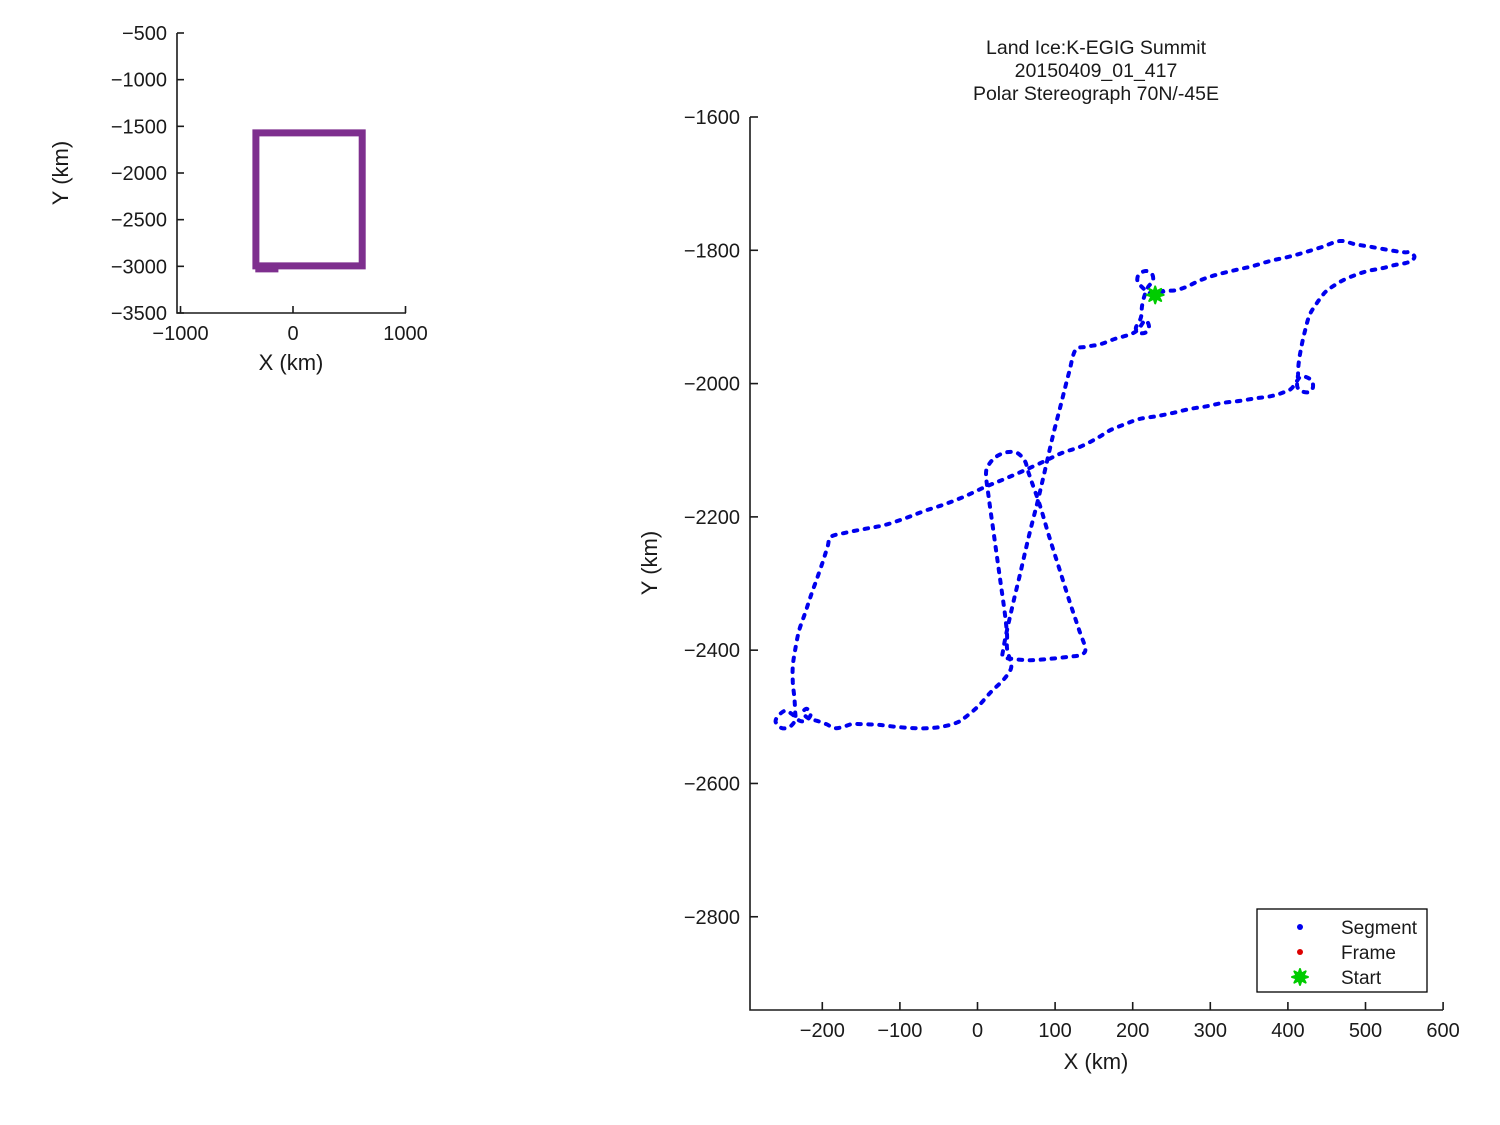 Image resolution: width=1500 pixels, height=1125 pixels. What do you see at coordinates (139, 267) in the screenshot?
I see `y-tick-label: −3000` at bounding box center [139, 267].